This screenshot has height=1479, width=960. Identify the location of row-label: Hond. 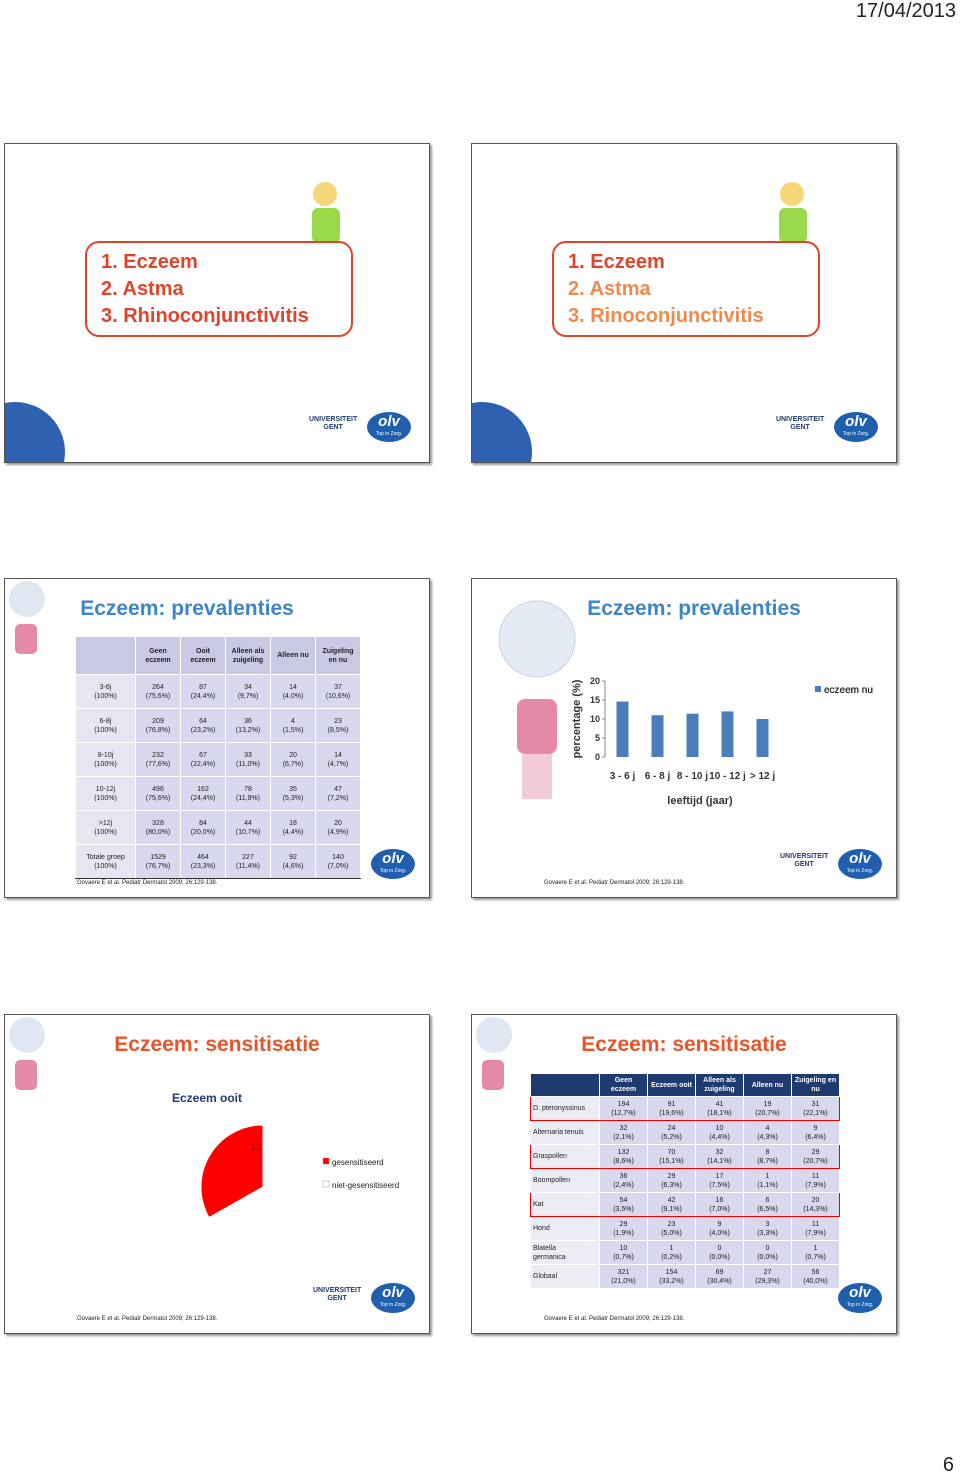
(565, 1228).